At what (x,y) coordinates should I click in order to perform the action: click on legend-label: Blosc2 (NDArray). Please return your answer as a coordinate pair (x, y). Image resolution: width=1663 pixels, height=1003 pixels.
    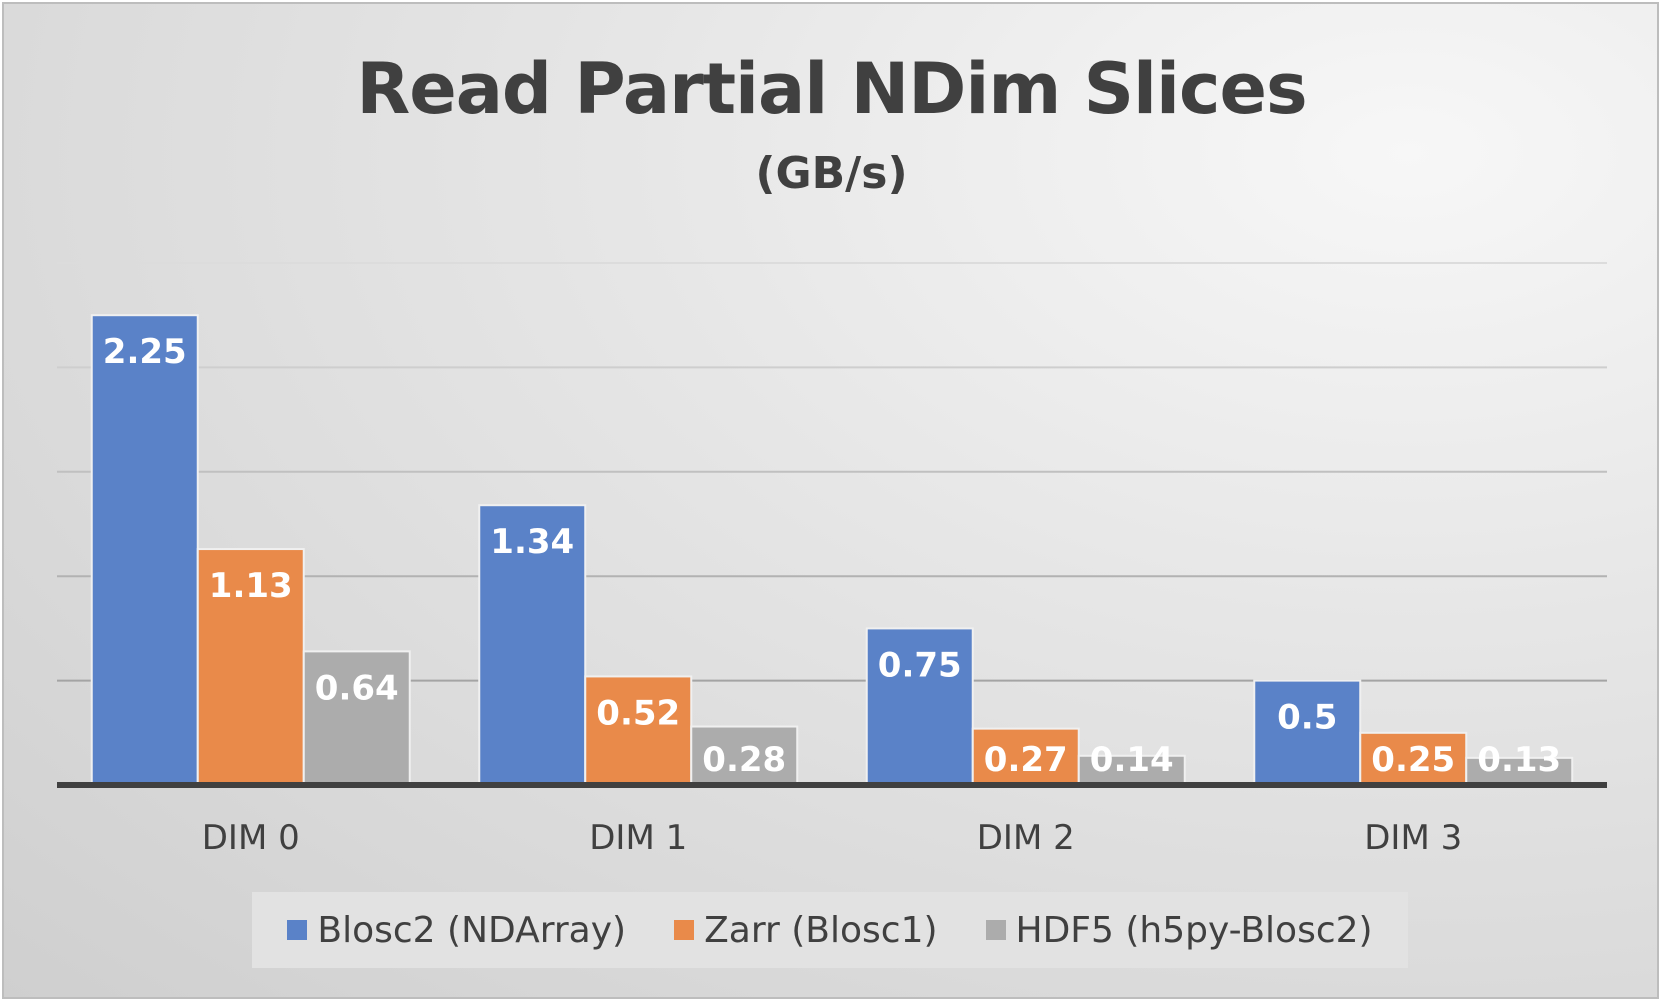
    Looking at the image, I should click on (472, 930).